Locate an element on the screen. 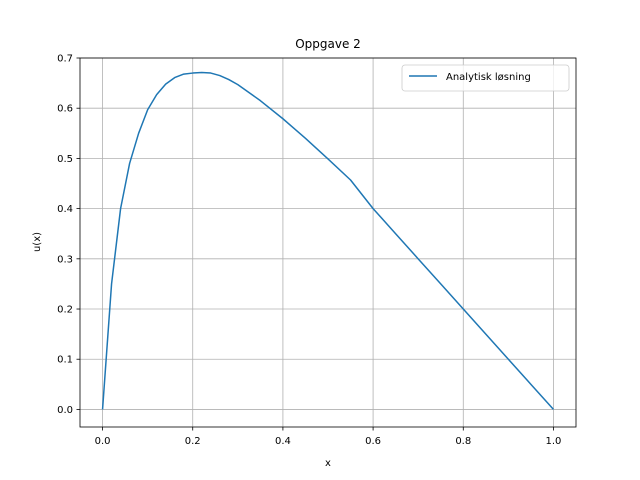 This screenshot has width=640, height=480. legend: Analytisk løsning is located at coordinates (485, 78).